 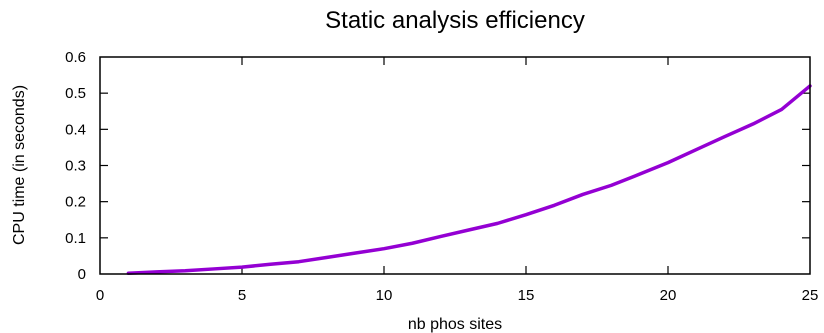 What do you see at coordinates (100, 295) in the screenshot?
I see `x-tick-label: 0` at bounding box center [100, 295].